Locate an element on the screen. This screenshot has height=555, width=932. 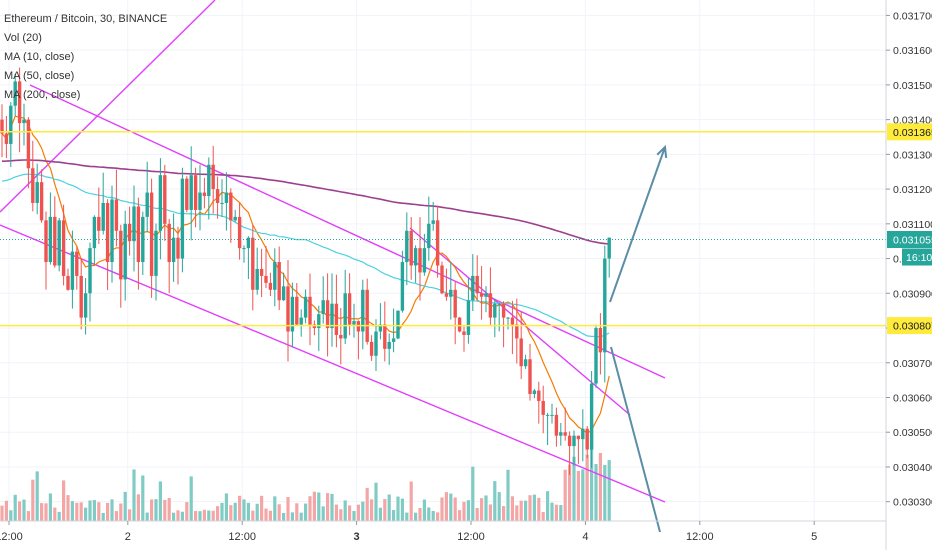
arrow-up-projection is located at coordinates (637, 224).